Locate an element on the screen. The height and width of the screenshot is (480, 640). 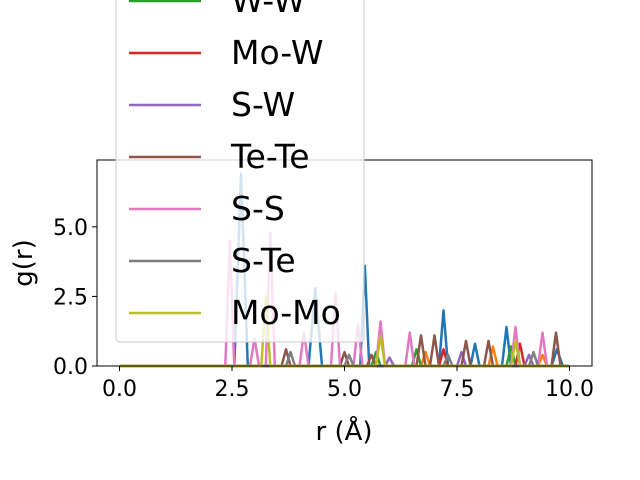
legend-label: W-W is located at coordinates (268, 10).